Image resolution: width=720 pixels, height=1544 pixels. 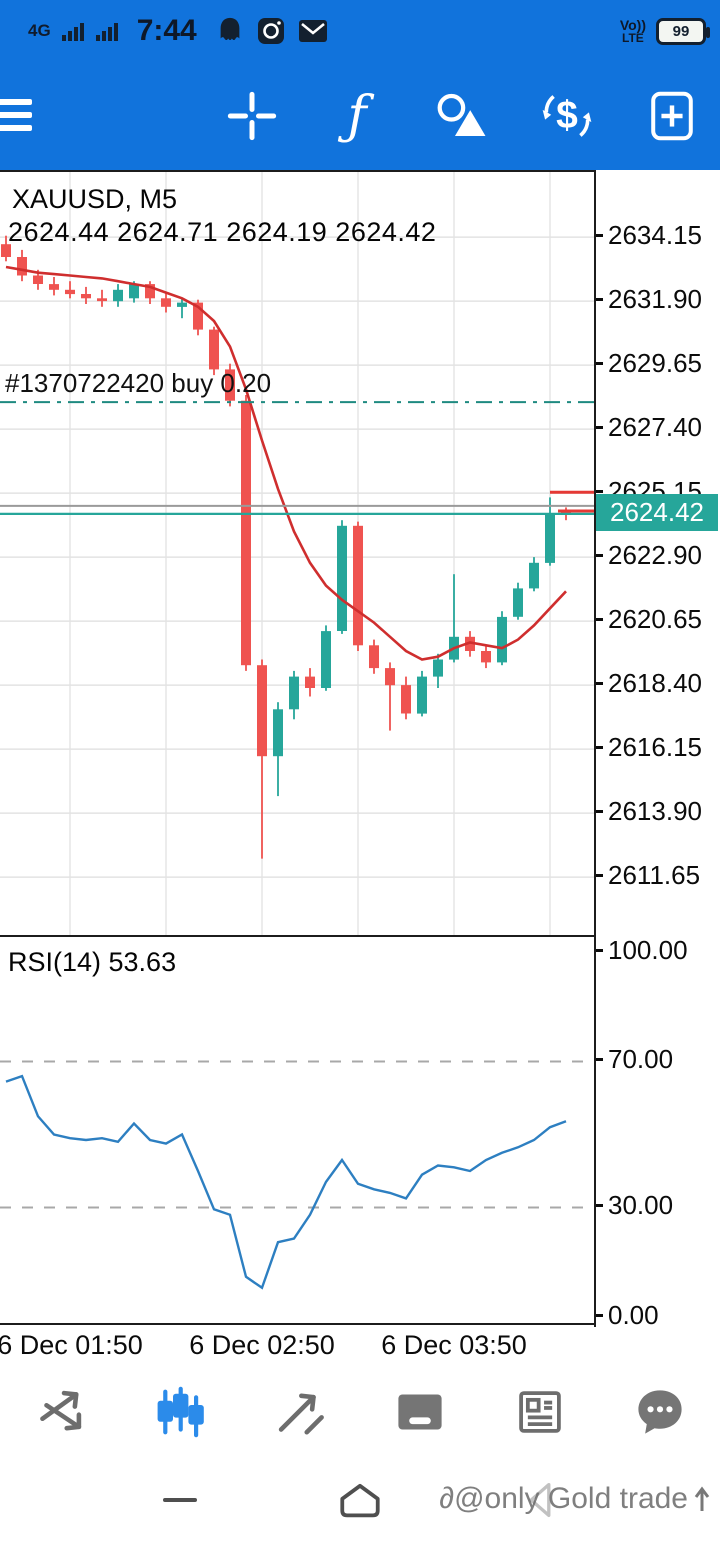 I want to click on battery-indicator: 99, so click(x=683, y=31).